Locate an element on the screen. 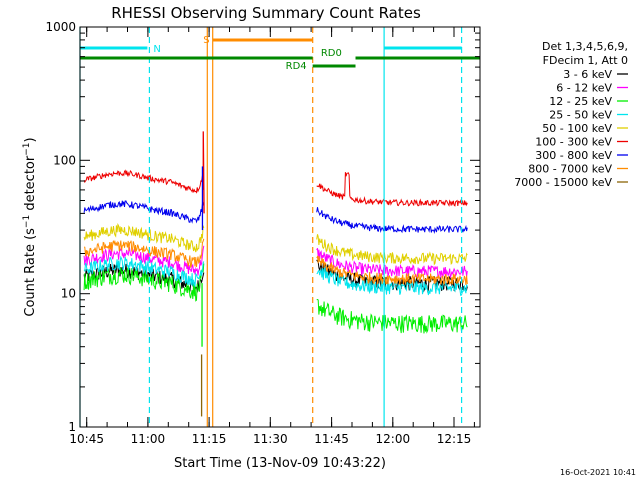 This screenshot has height=480, width=640. legend-label: 3 - 6 keV is located at coordinates (587, 74).